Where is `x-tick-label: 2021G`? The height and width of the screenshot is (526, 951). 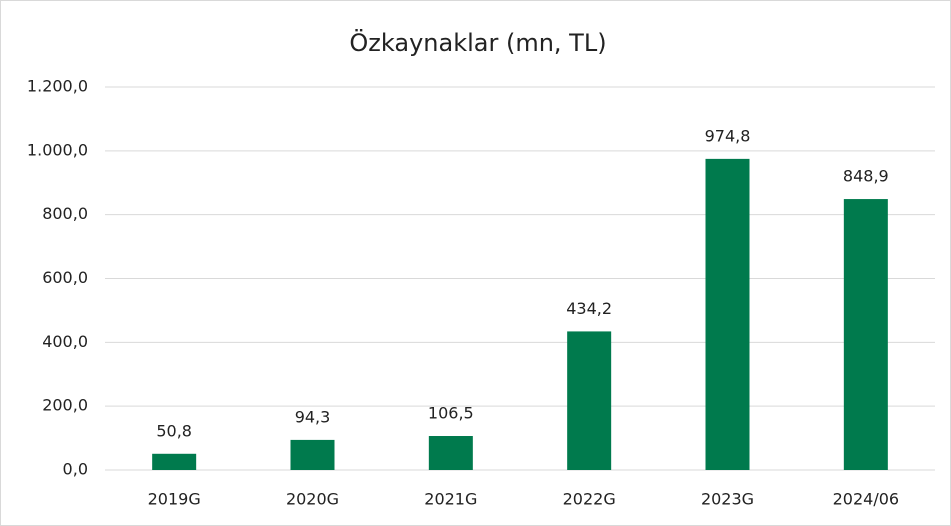
x-tick-label: 2021G is located at coordinates (450, 499).